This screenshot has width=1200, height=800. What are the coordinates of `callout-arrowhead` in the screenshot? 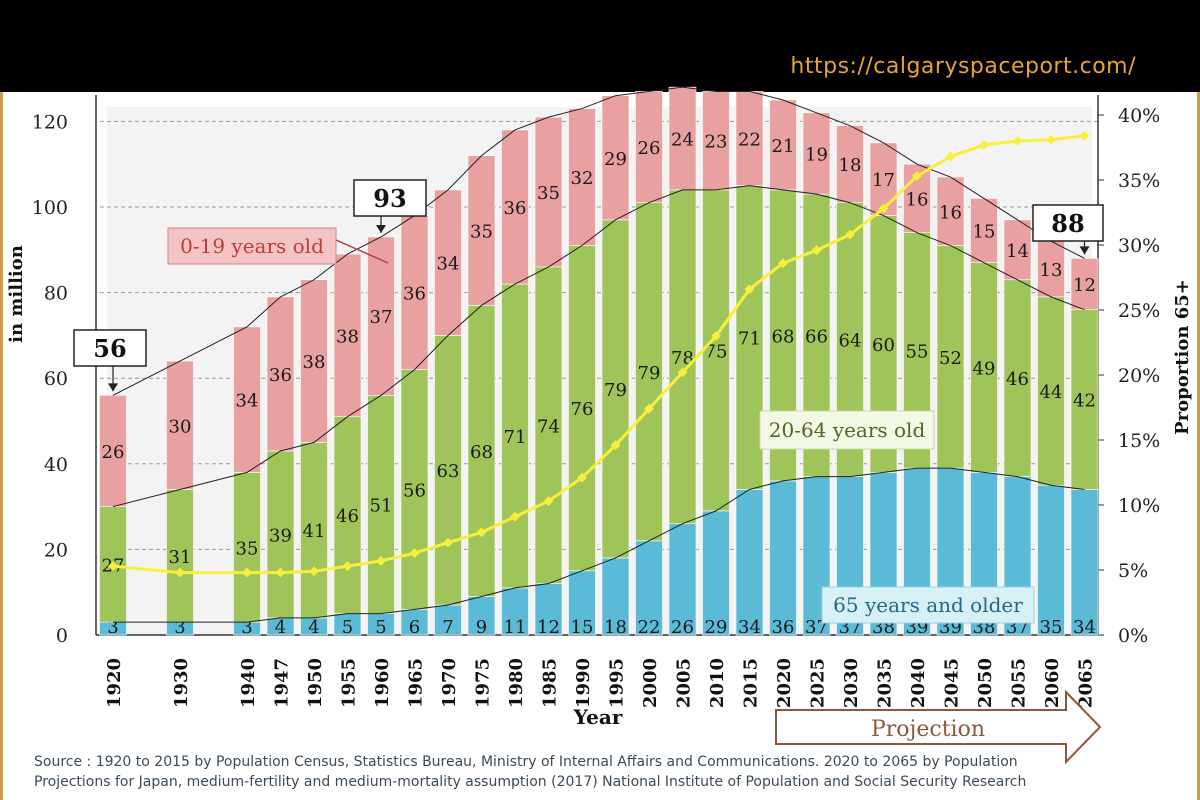 It's located at (381, 228).